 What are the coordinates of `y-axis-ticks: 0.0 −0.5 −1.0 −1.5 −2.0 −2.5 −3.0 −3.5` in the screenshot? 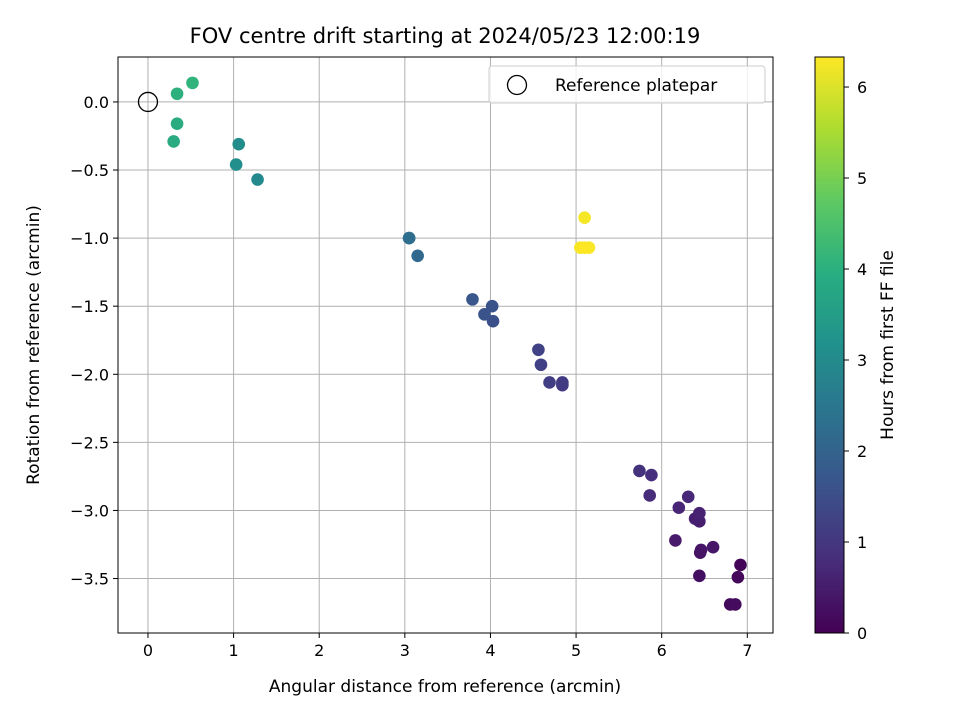 It's located at (94, 341).